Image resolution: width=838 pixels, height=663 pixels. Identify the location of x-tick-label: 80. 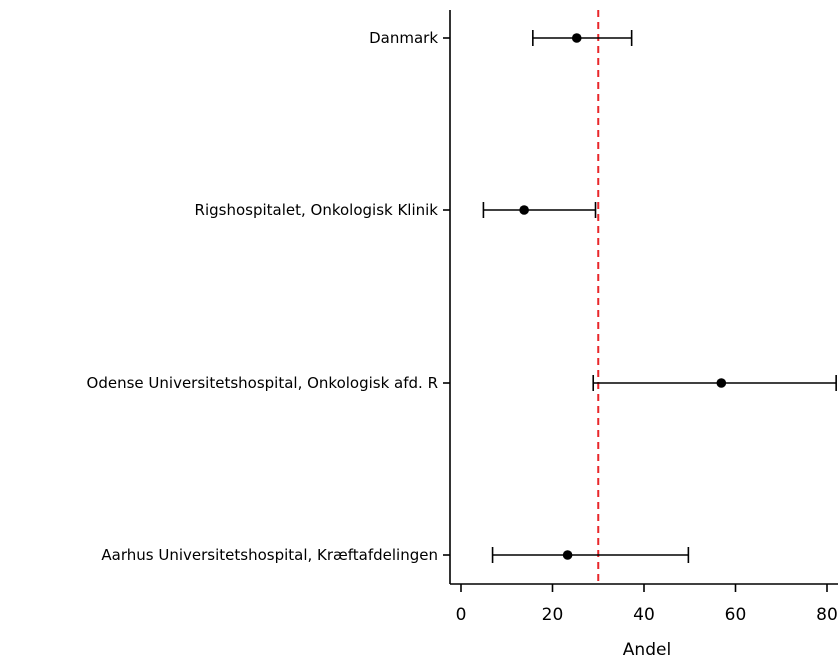
(827, 615).